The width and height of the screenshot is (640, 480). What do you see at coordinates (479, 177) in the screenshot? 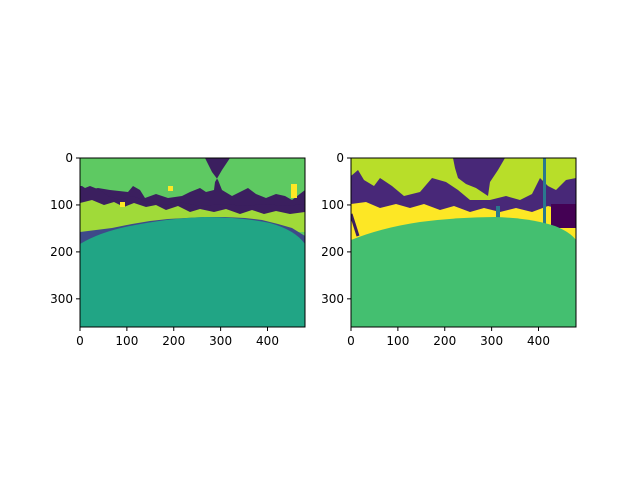
I see `right-tree-region` at bounding box center [479, 177].